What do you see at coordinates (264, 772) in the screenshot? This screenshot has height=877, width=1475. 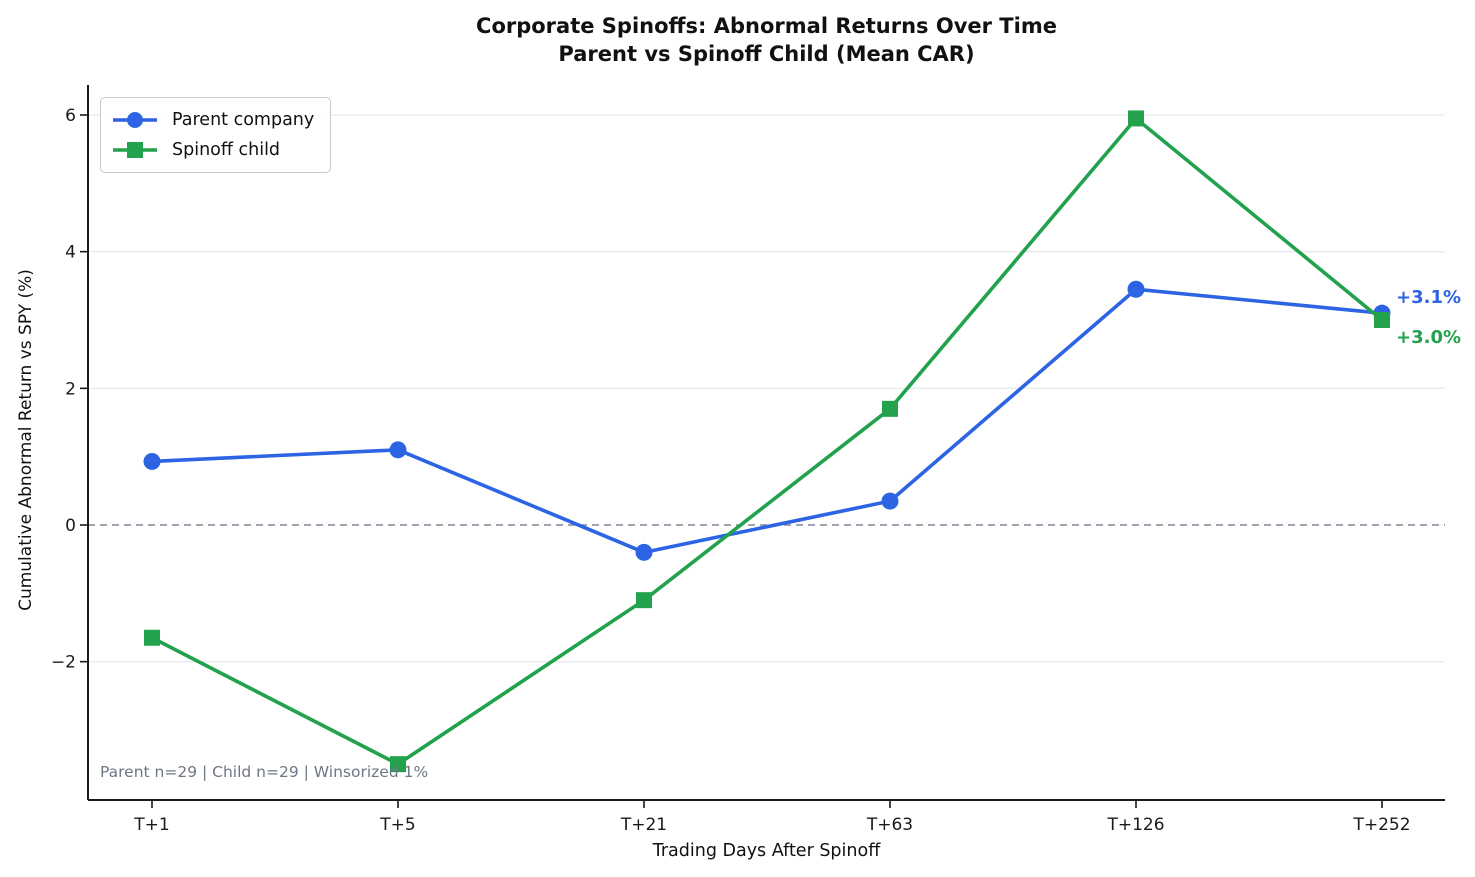 I see `sample-size-footnote: Parent n=29 | Child n=29 | Winsorized 1%` at bounding box center [264, 772].